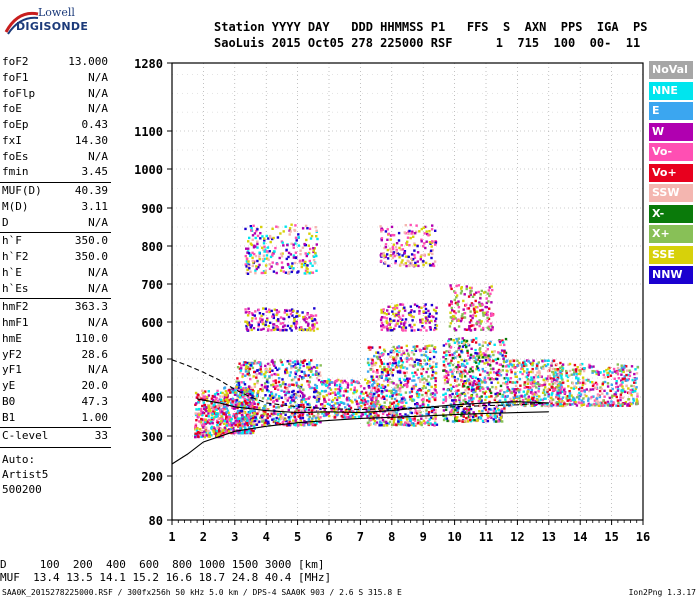 This screenshot has width=700, height=600. Describe the element at coordinates (56, 419) in the screenshot. I see `param-row: B1 1.00` at that location.